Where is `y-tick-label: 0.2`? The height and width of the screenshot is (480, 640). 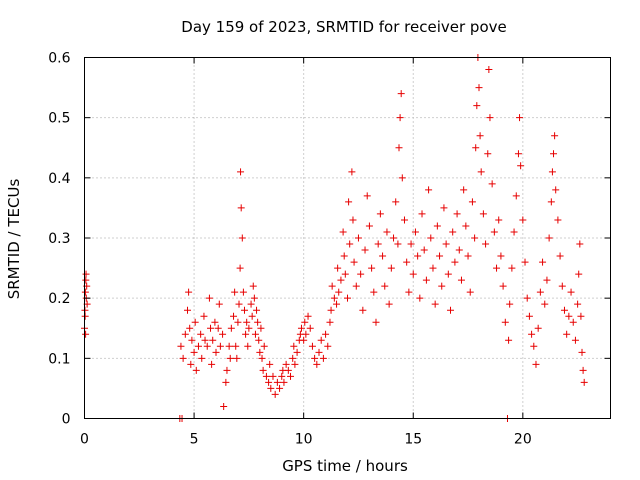 y-tick-label: 0.2 is located at coordinates (59, 299).